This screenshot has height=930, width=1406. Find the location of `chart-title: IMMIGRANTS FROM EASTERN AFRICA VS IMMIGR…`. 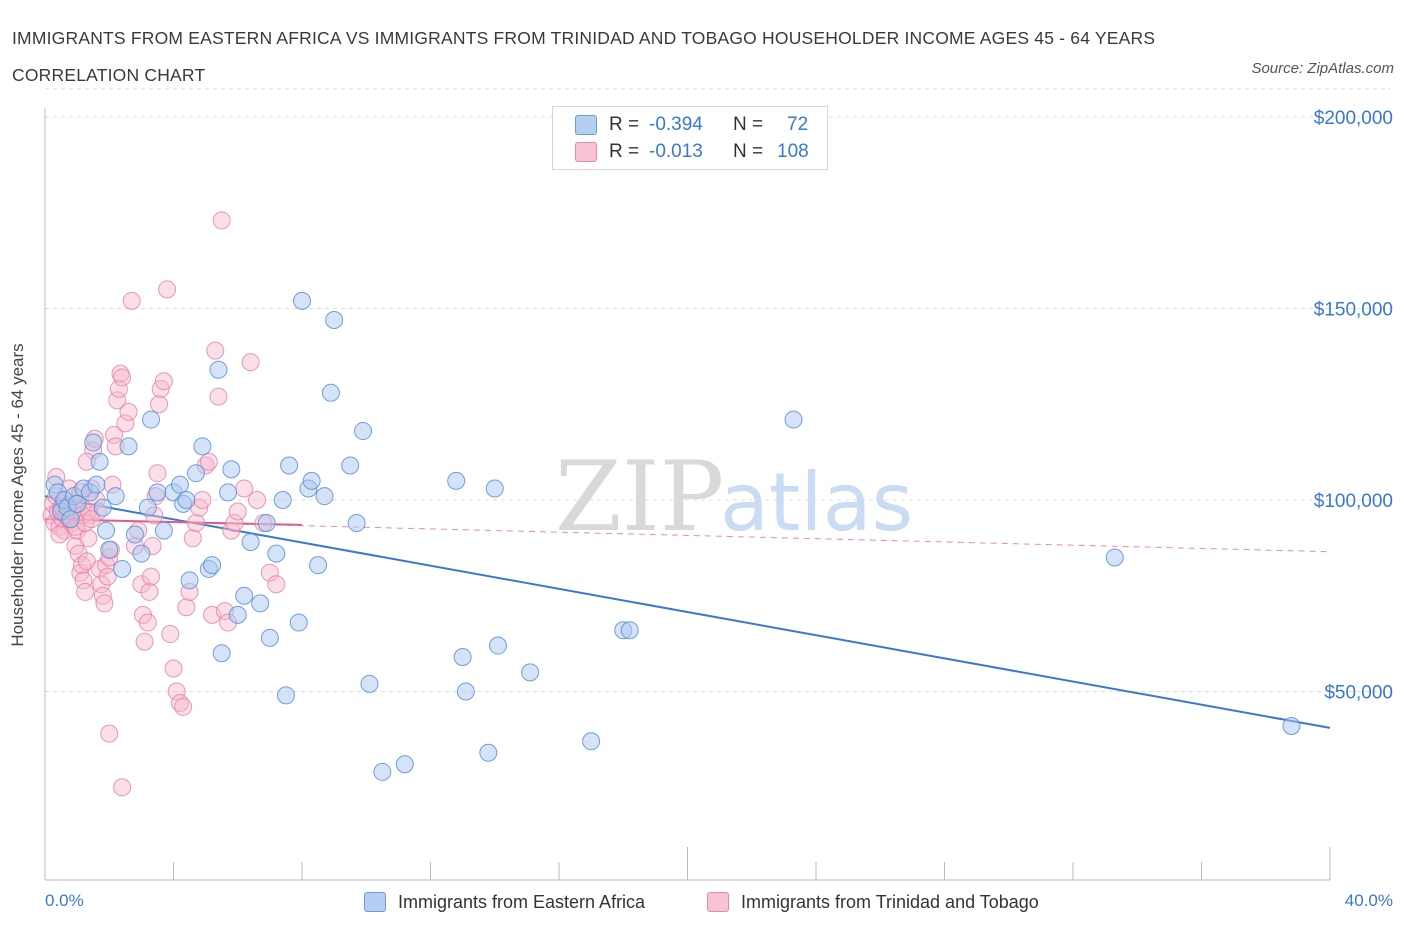

chart-title: IMMIGRANTS FROM EASTERN AFRICA VS IMMIGR… is located at coordinates (584, 56).